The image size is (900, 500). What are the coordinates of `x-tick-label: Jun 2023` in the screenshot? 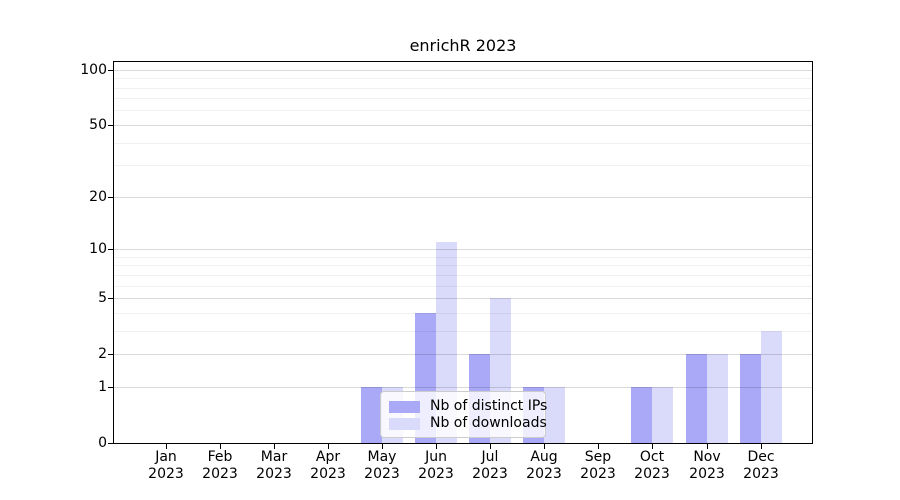 It's located at (436, 465).